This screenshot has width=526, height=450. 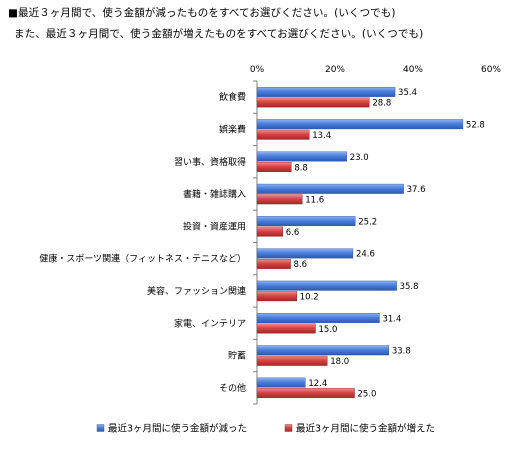 I want to click on category-label: 健康・スポーツ関連（フィットネス・テニスなど）, so click(x=142, y=259).